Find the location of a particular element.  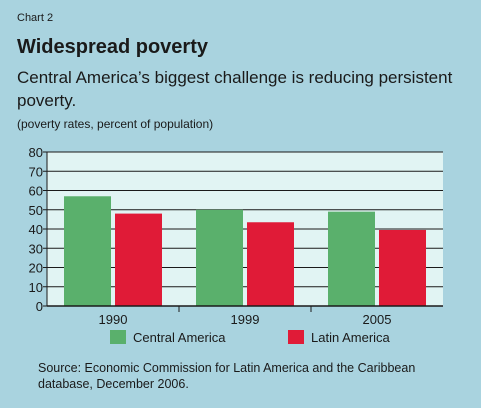

x-tick-label: 1999 is located at coordinates (245, 319).